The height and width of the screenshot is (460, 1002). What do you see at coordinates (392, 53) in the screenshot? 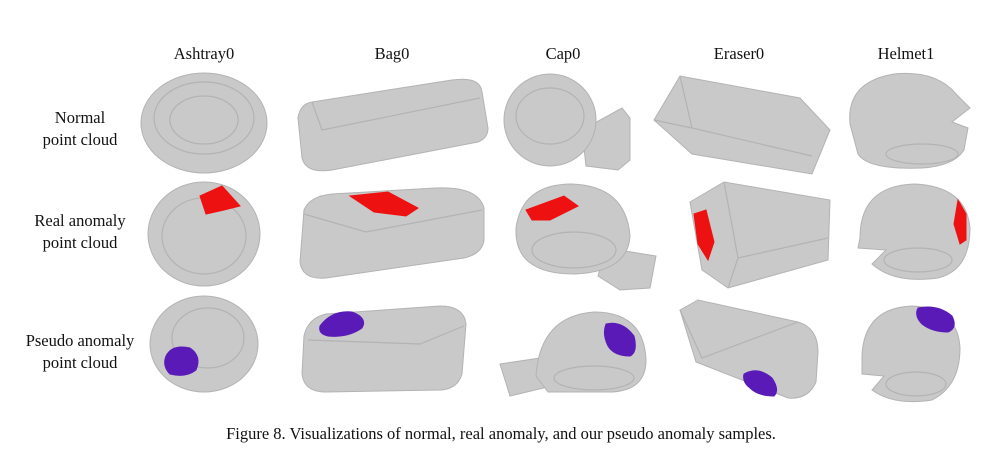
I see `column-header-bag: Bag0` at bounding box center [392, 53].